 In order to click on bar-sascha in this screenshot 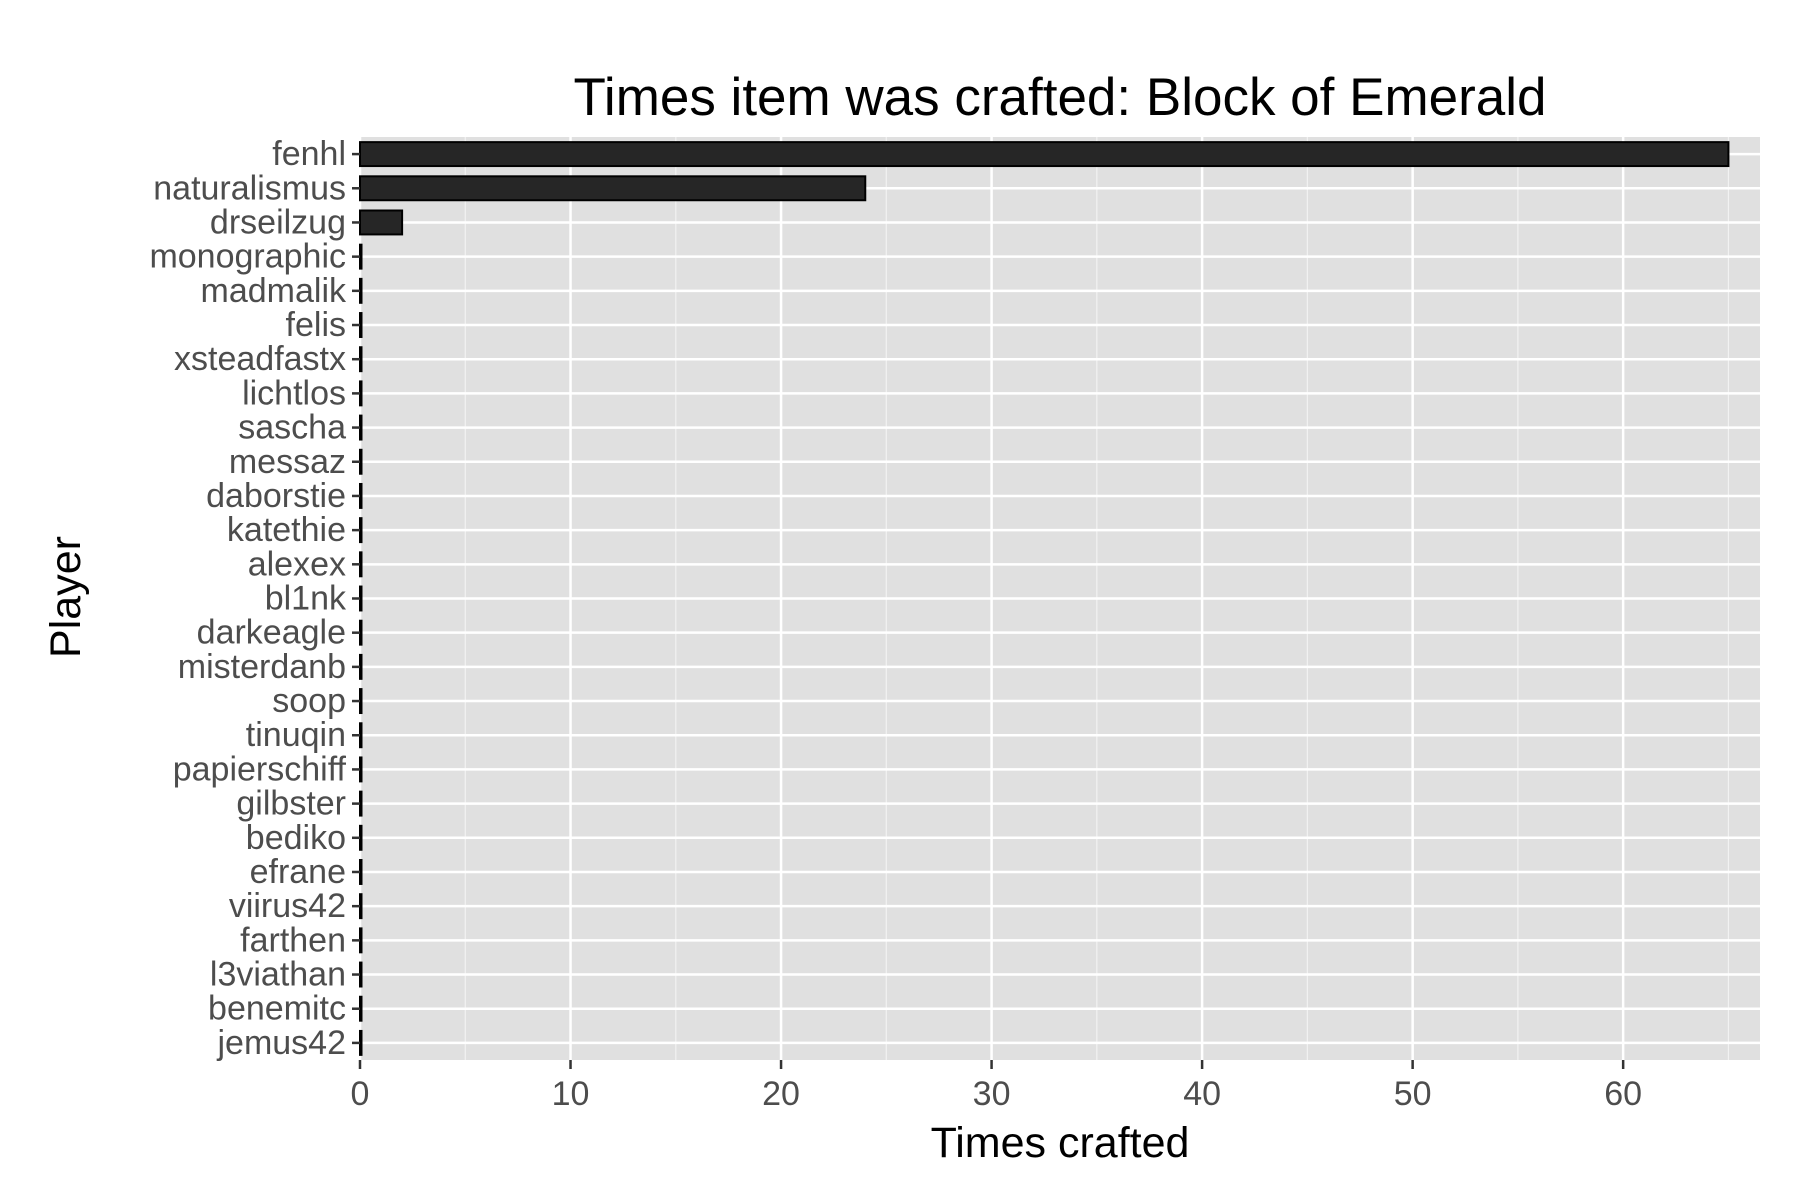, I will do `click(361, 427)`.